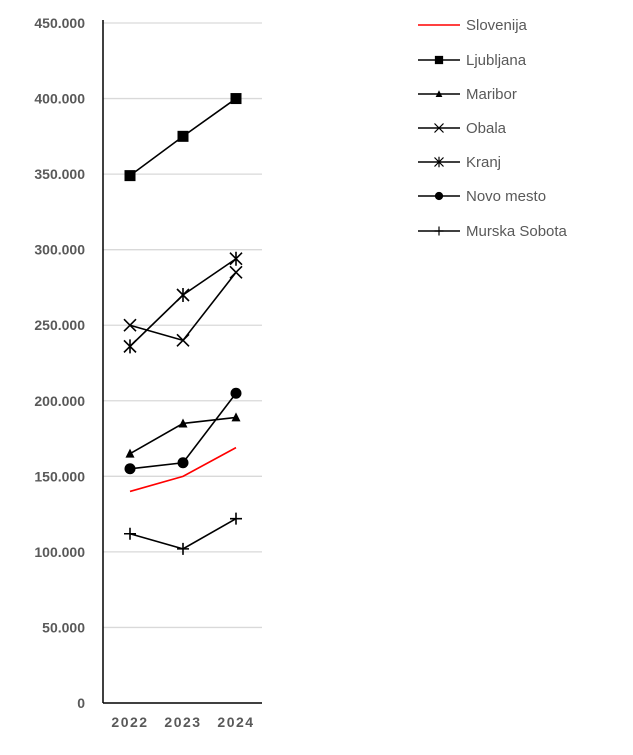 The width and height of the screenshot is (633, 755). What do you see at coordinates (182, 722) in the screenshot?
I see `x-tick-label: 2023` at bounding box center [182, 722].